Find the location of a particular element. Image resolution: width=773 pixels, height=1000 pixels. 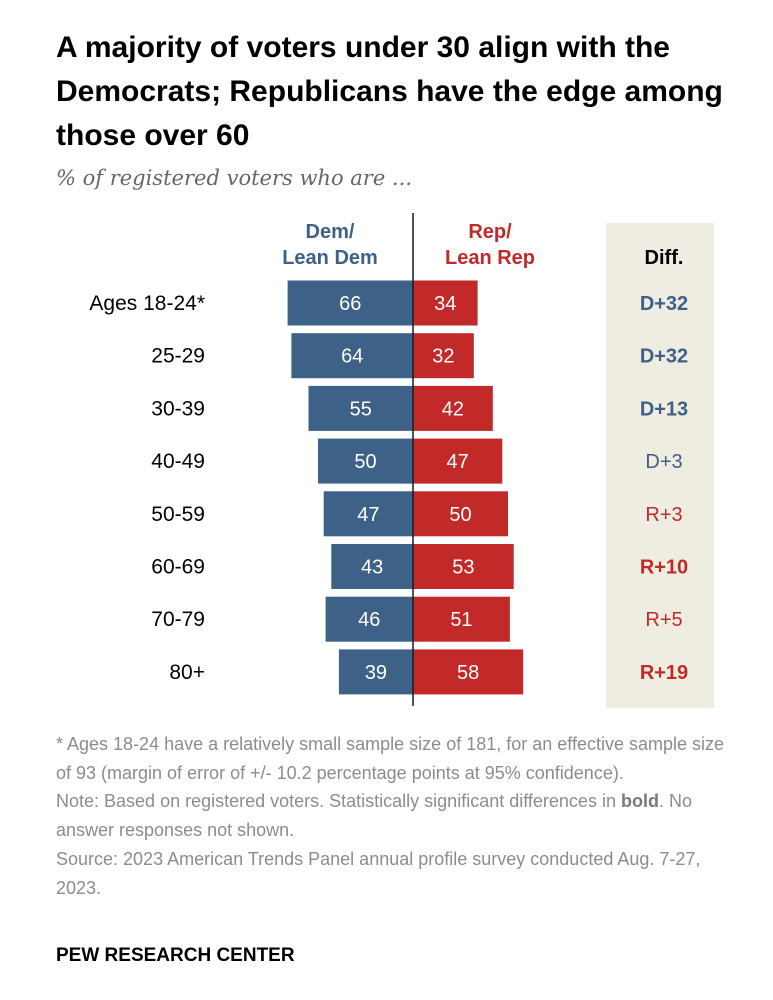

diff-column-background is located at coordinates (660, 465).